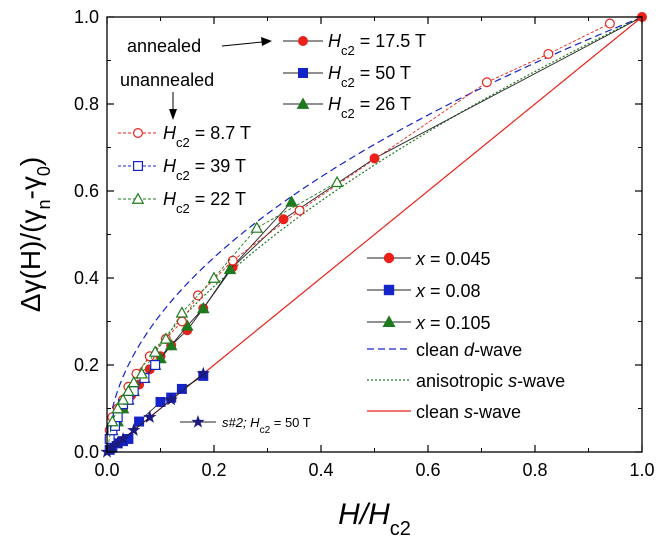 The width and height of the screenshot is (661, 538). Describe the element at coordinates (369, 107) in the screenshot. I see `legend-label: Hc2 = 26 T` at that location.